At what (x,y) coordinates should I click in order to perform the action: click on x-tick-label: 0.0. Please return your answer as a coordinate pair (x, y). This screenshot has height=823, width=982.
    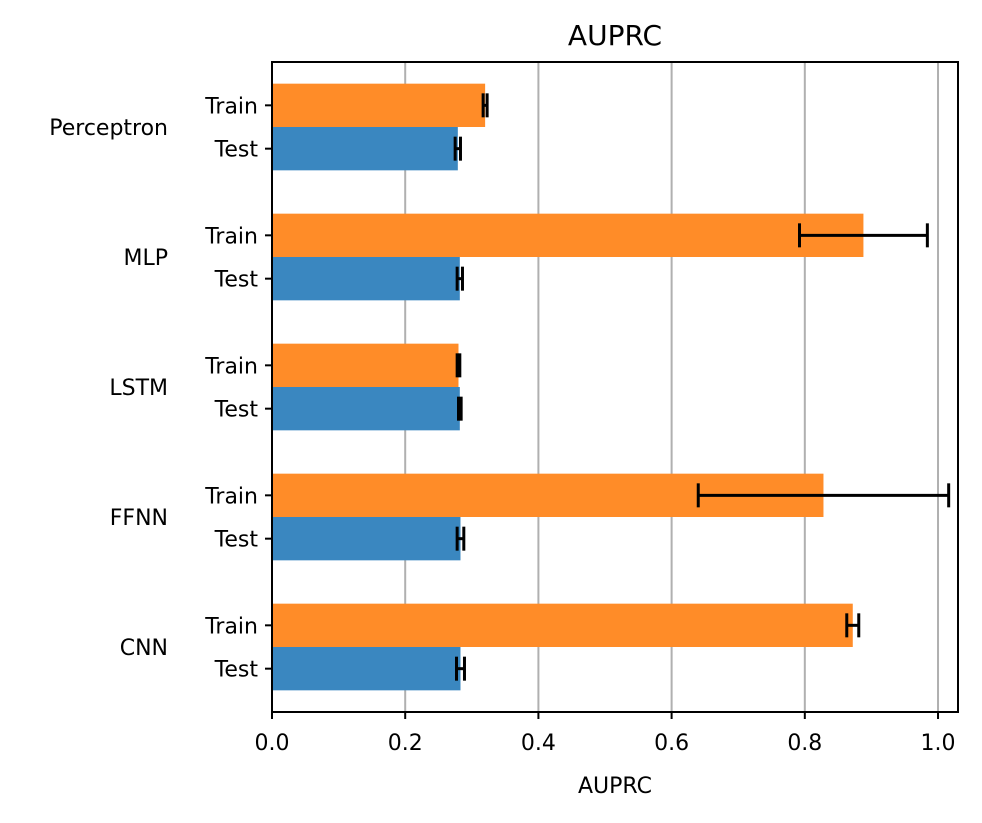
    Looking at the image, I should click on (272, 743).